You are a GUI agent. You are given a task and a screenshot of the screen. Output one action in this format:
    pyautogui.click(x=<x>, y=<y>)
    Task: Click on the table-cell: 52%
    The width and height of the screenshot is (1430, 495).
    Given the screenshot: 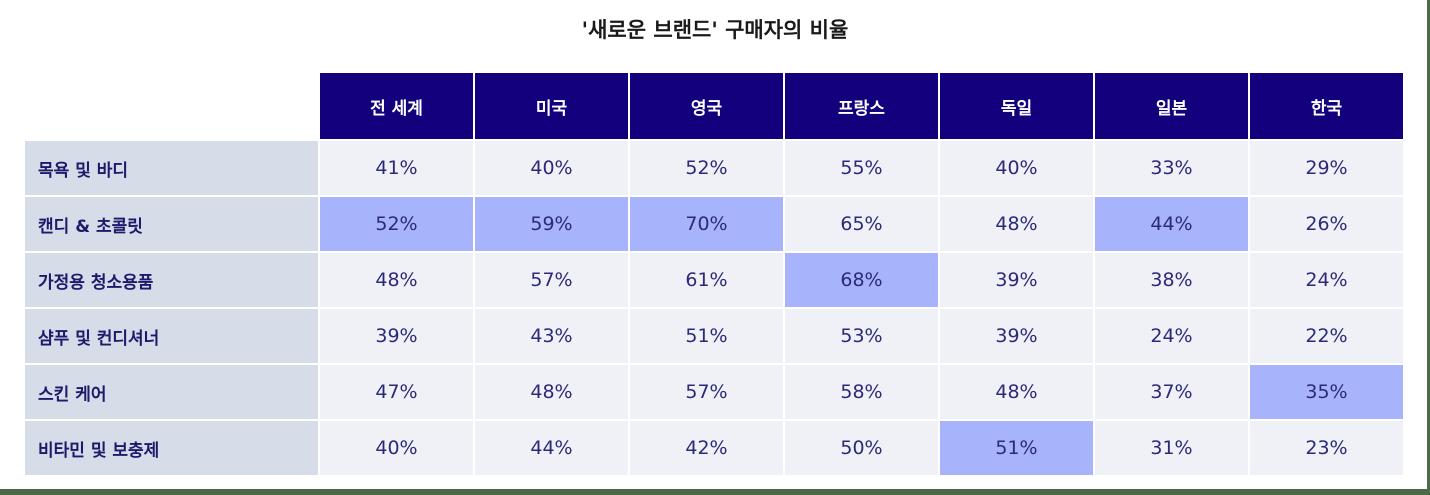 What is the action you would take?
    pyautogui.click(x=706, y=168)
    